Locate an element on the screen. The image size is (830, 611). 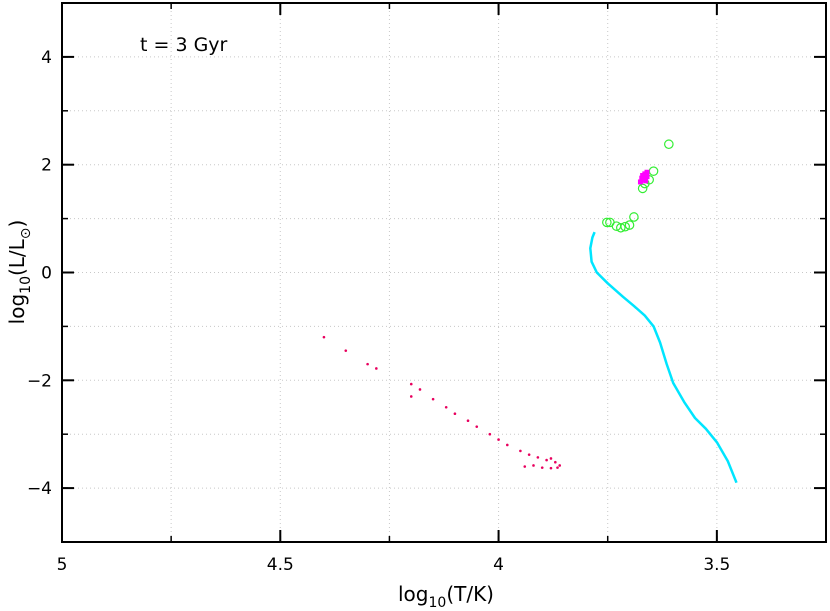
x-tick-label: 3.5 is located at coordinates (716, 565).